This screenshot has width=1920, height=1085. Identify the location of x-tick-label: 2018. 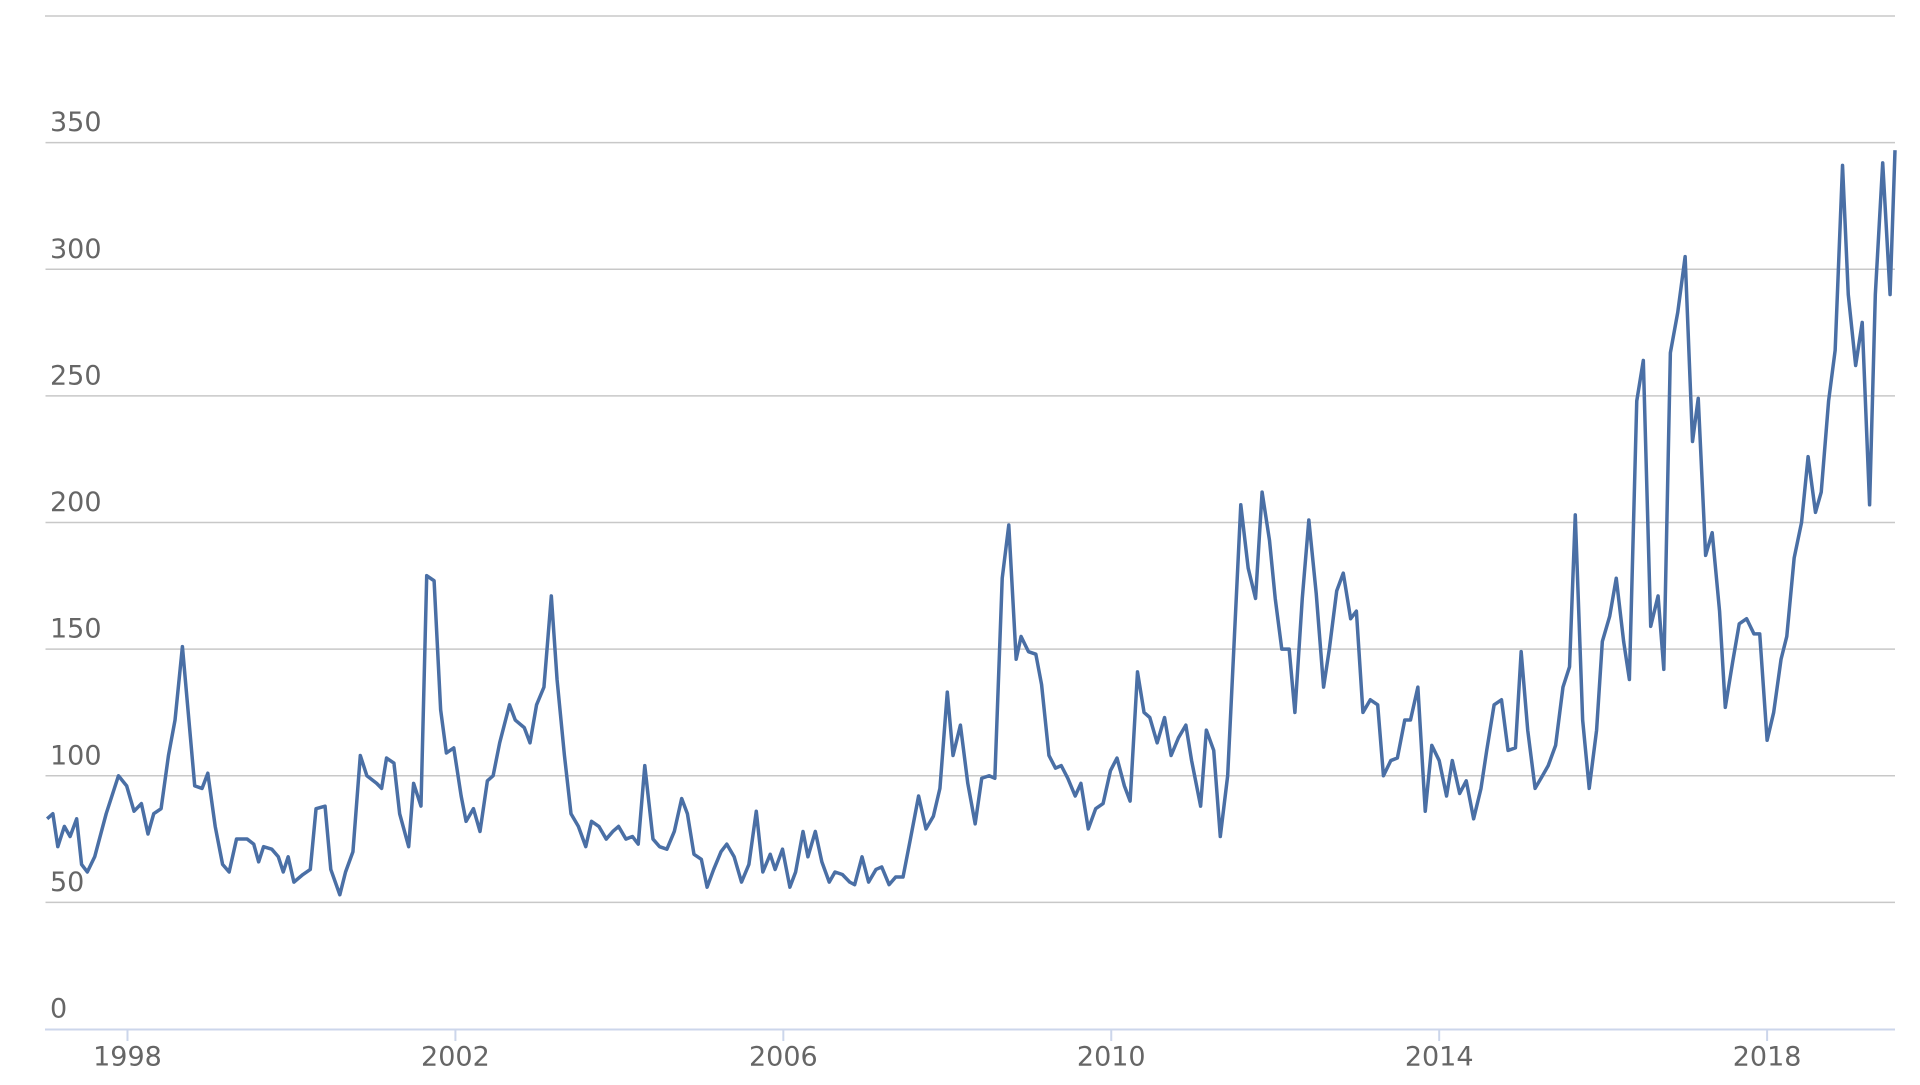
(1767, 1057).